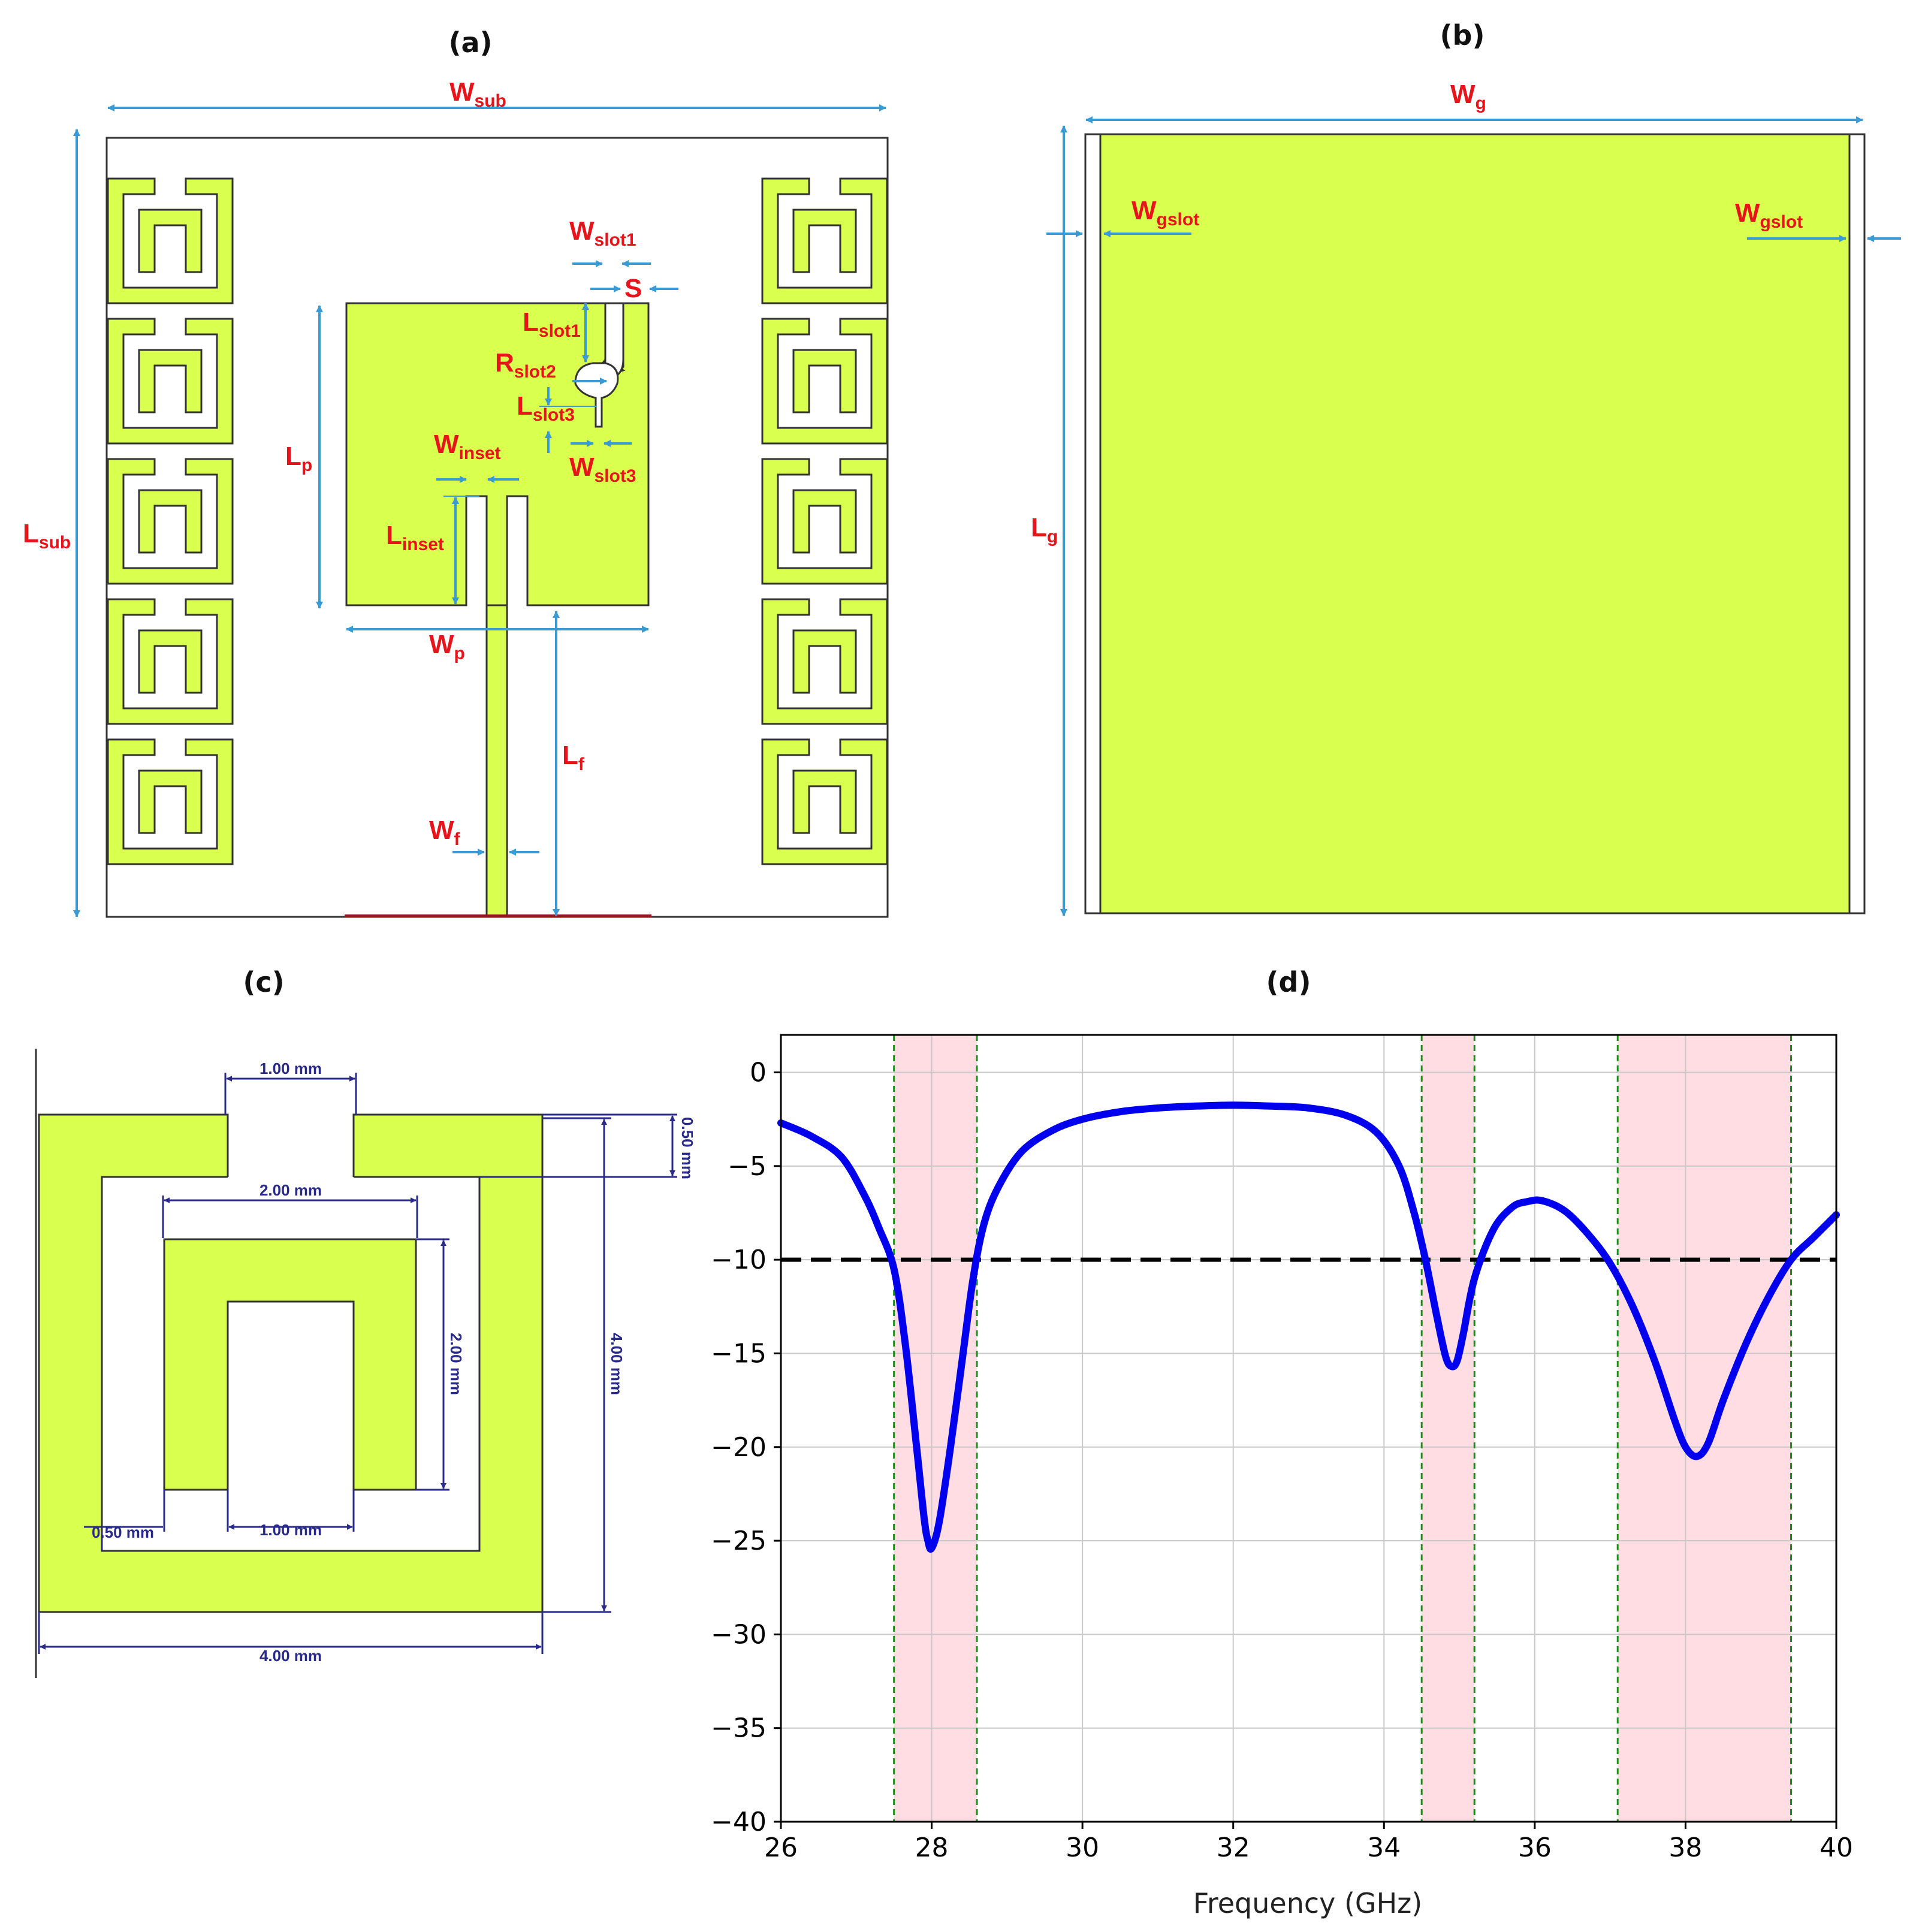 The height and width of the screenshot is (1932, 1919). Describe the element at coordinates (47, 536) in the screenshot. I see `label-lsub: Lsub` at that location.